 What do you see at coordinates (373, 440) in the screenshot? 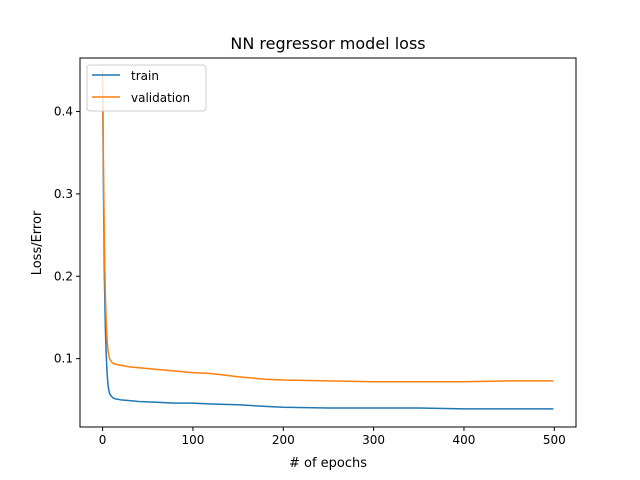
I see `x-tick-label: 300` at bounding box center [373, 440].